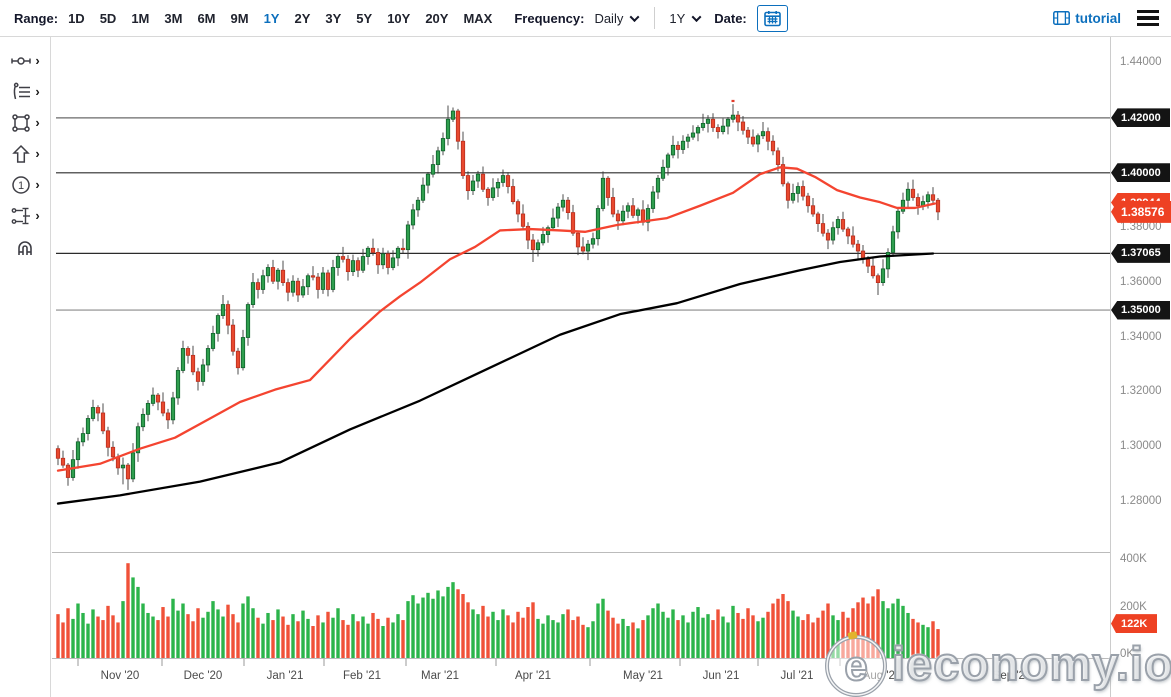 The height and width of the screenshot is (697, 1171). Describe the element at coordinates (549, 18) in the screenshot. I see `frequency-label: Frequency:` at that location.